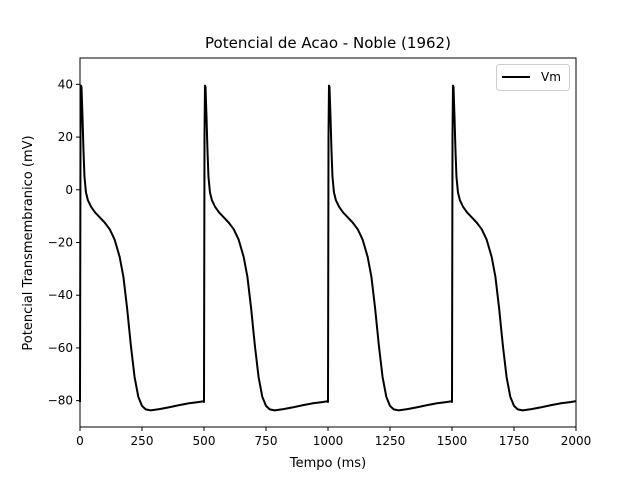  I want to click on y-tick-label: −80, so click(60, 401).